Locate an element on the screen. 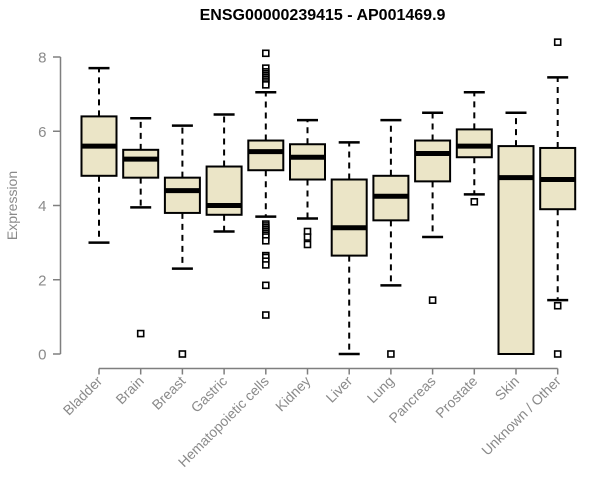  boxplot-liver is located at coordinates (349, 248).